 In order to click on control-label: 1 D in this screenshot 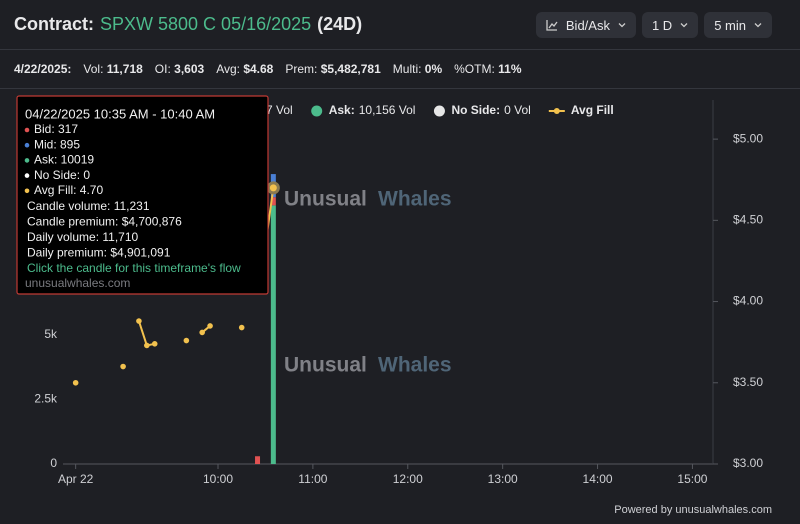, I will do `click(662, 25)`.